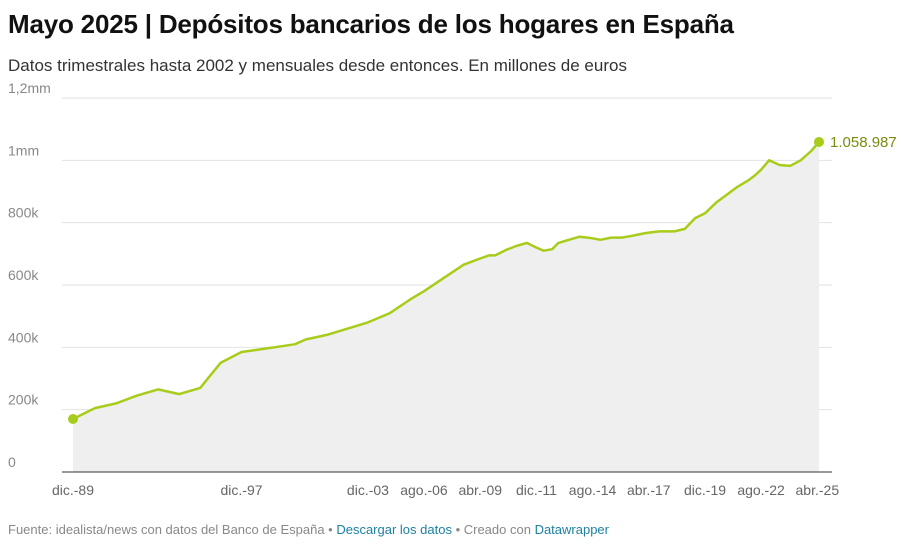  I want to click on y-tick-label: 400k, so click(23, 337).